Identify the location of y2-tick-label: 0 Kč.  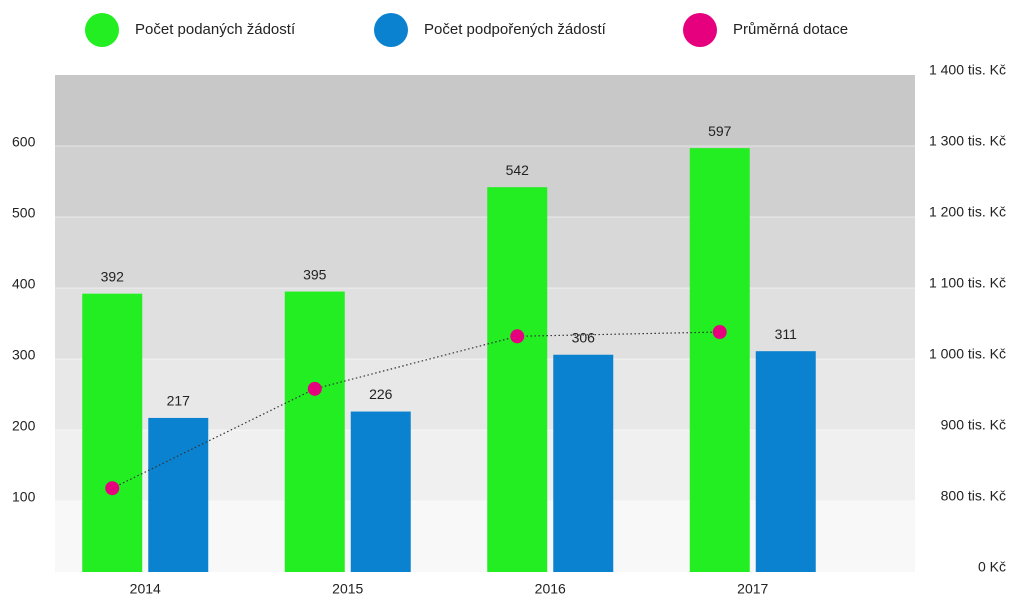
(992, 567).